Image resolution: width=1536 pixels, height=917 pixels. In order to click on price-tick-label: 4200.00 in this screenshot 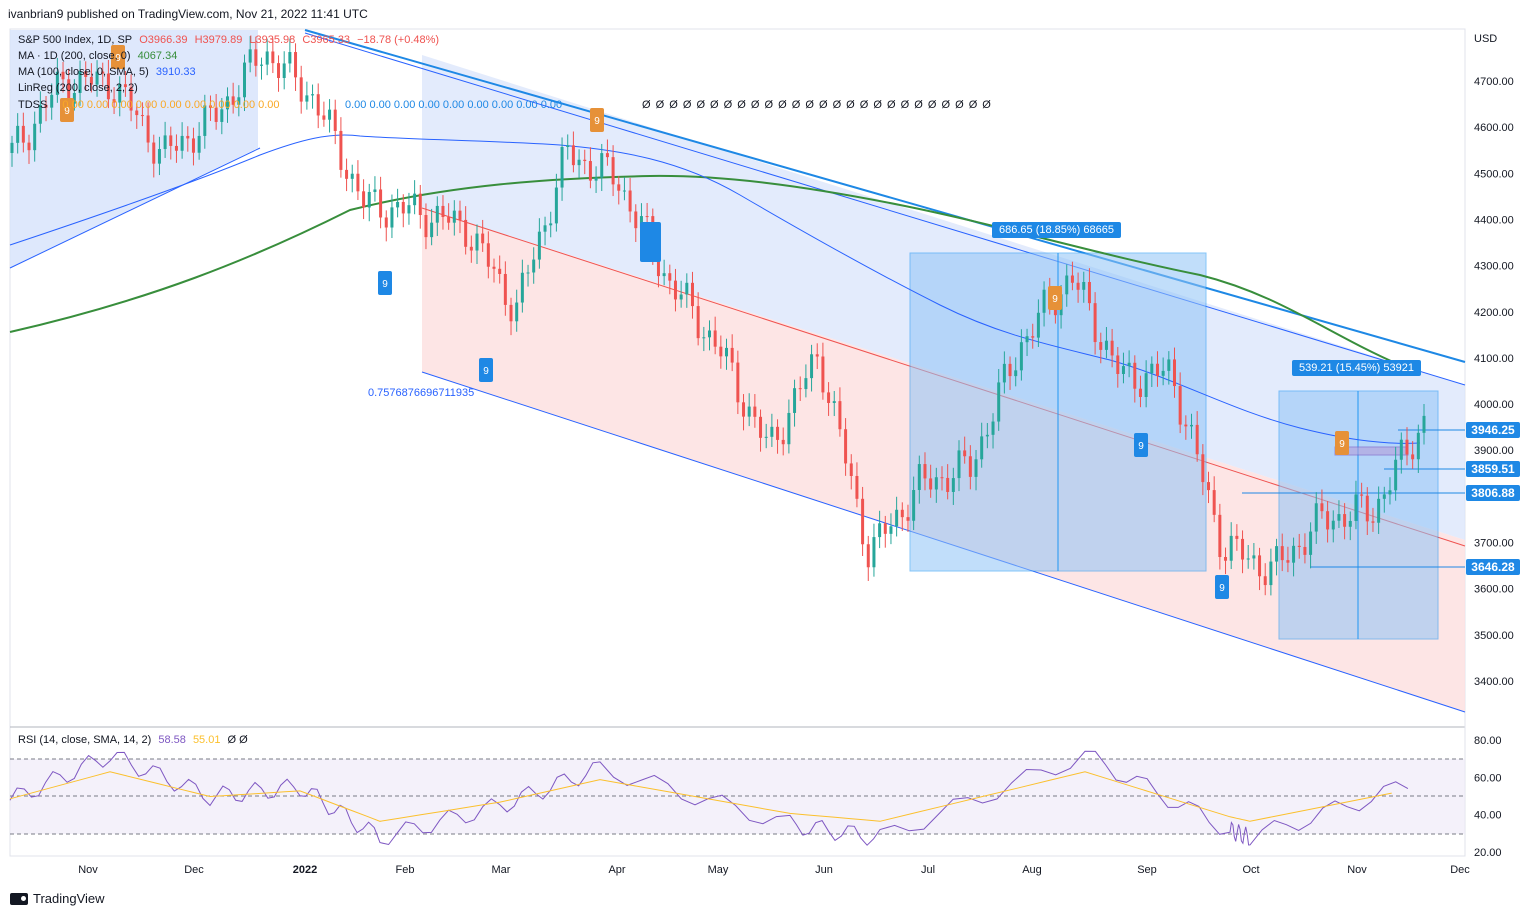, I will do `click(1494, 313)`.